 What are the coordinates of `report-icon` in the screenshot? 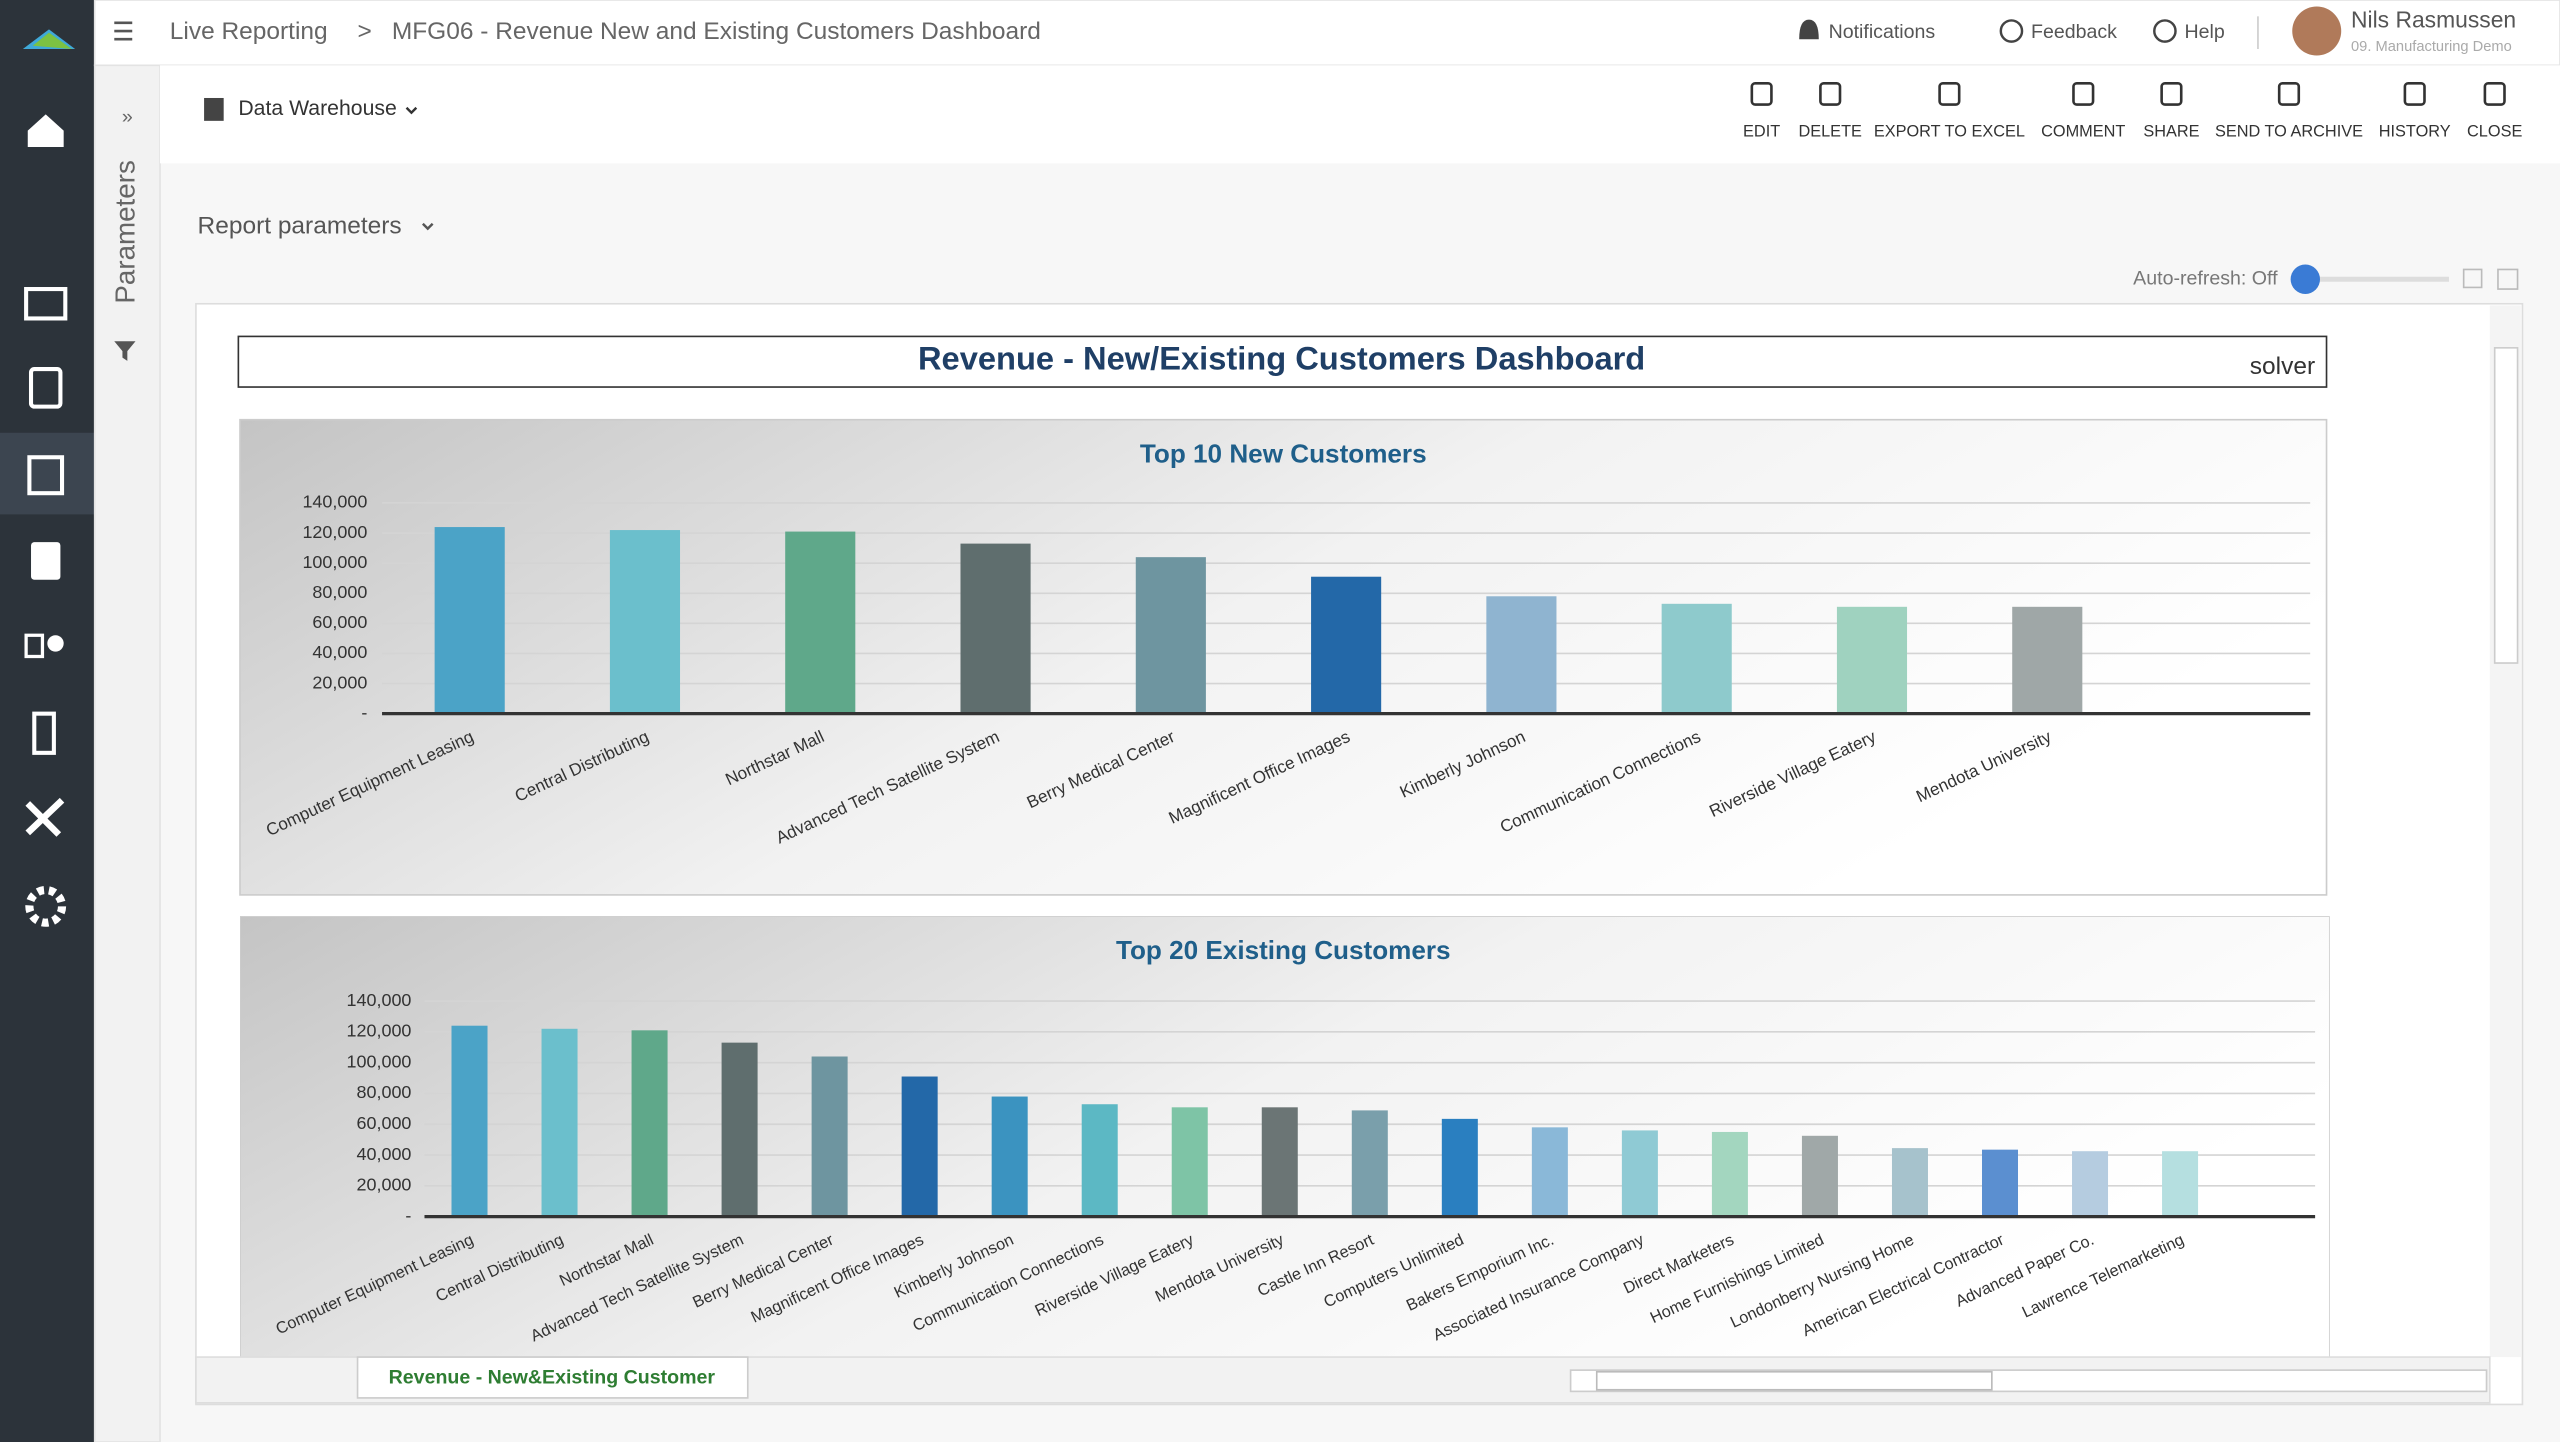 It's located at (46, 475).